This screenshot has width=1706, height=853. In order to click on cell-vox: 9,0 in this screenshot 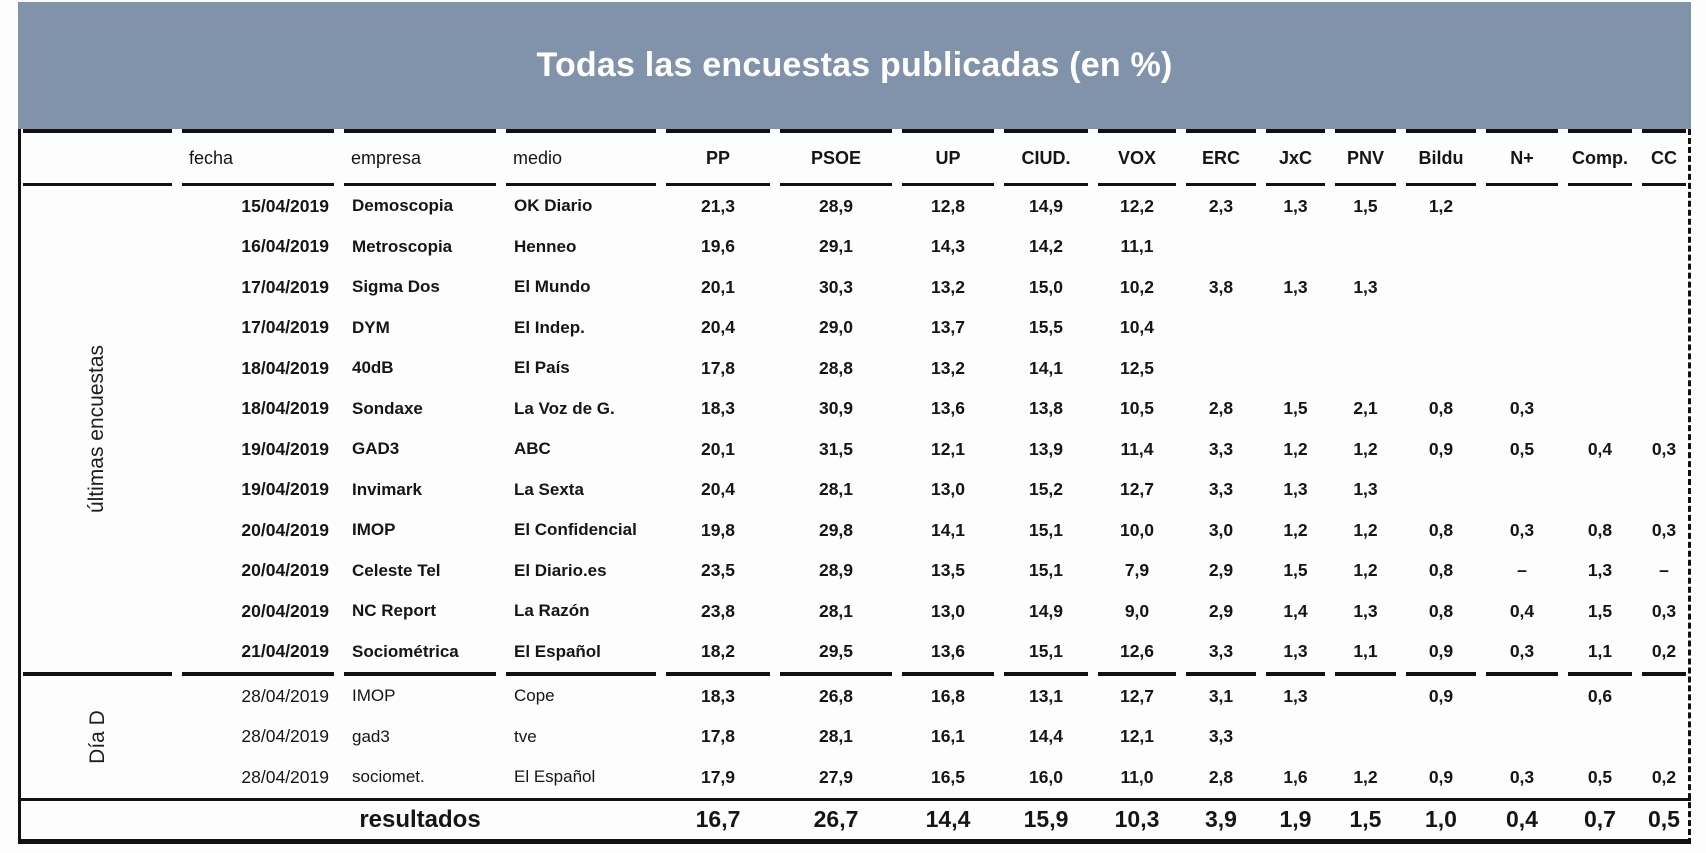, I will do `click(1137, 610)`.